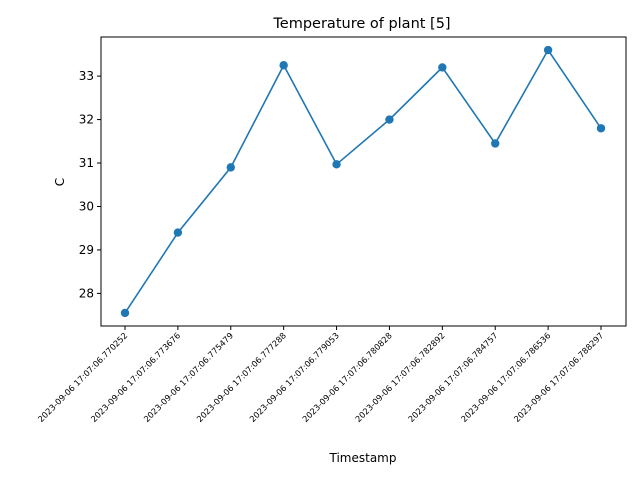 This screenshot has height=480, width=640. What do you see at coordinates (136, 377) in the screenshot?
I see `x-tick-label: 2023-09-06 17:07:06.773676` at bounding box center [136, 377].